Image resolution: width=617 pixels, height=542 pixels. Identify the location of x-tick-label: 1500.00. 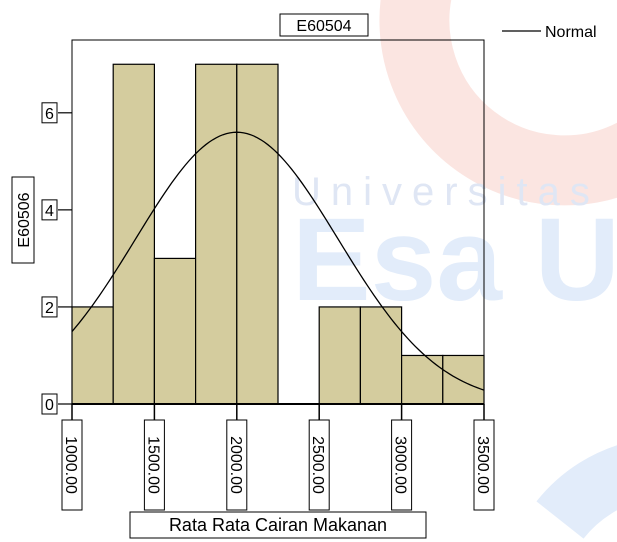
(152, 465).